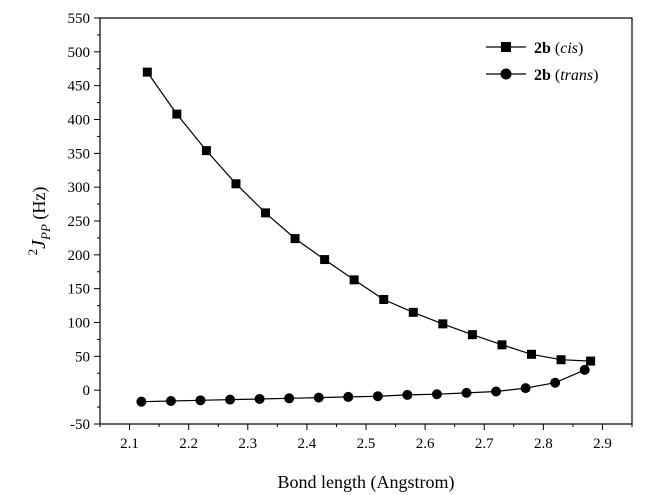 This screenshot has height=495, width=645. What do you see at coordinates (79, 19) in the screenshot?
I see `y-tick-label: 550` at bounding box center [79, 19].